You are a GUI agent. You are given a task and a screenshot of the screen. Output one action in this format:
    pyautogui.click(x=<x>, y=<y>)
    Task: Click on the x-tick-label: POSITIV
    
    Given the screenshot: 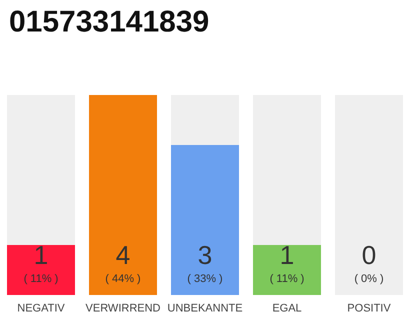 What is the action you would take?
    pyautogui.click(x=369, y=308)
    